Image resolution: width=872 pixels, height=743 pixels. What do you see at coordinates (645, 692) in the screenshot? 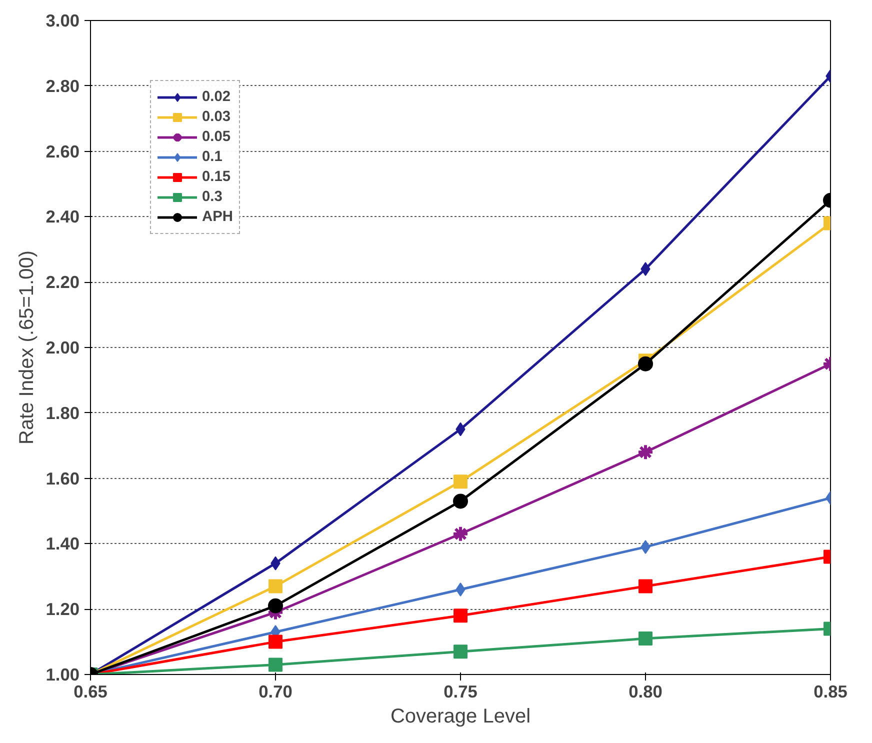
I see `x-tick-label: 0.80` at bounding box center [645, 692].